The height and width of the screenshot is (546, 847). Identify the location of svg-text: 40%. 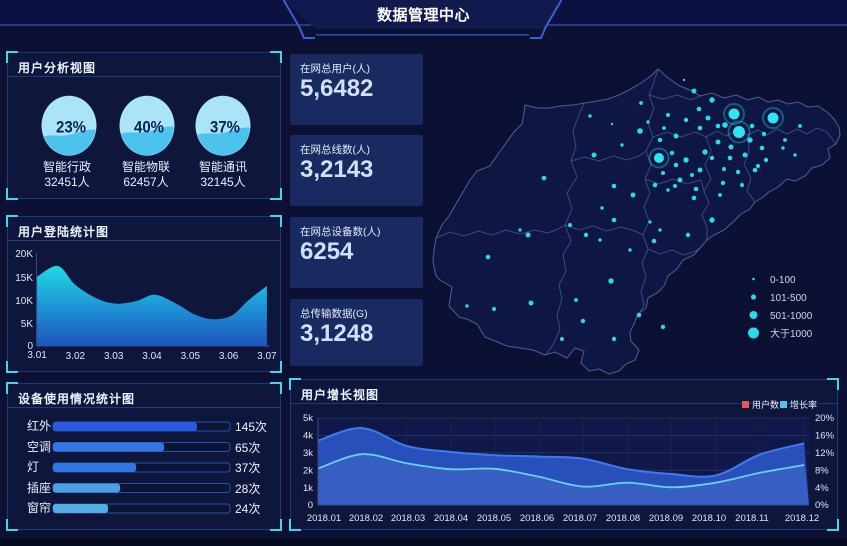
(149, 127).